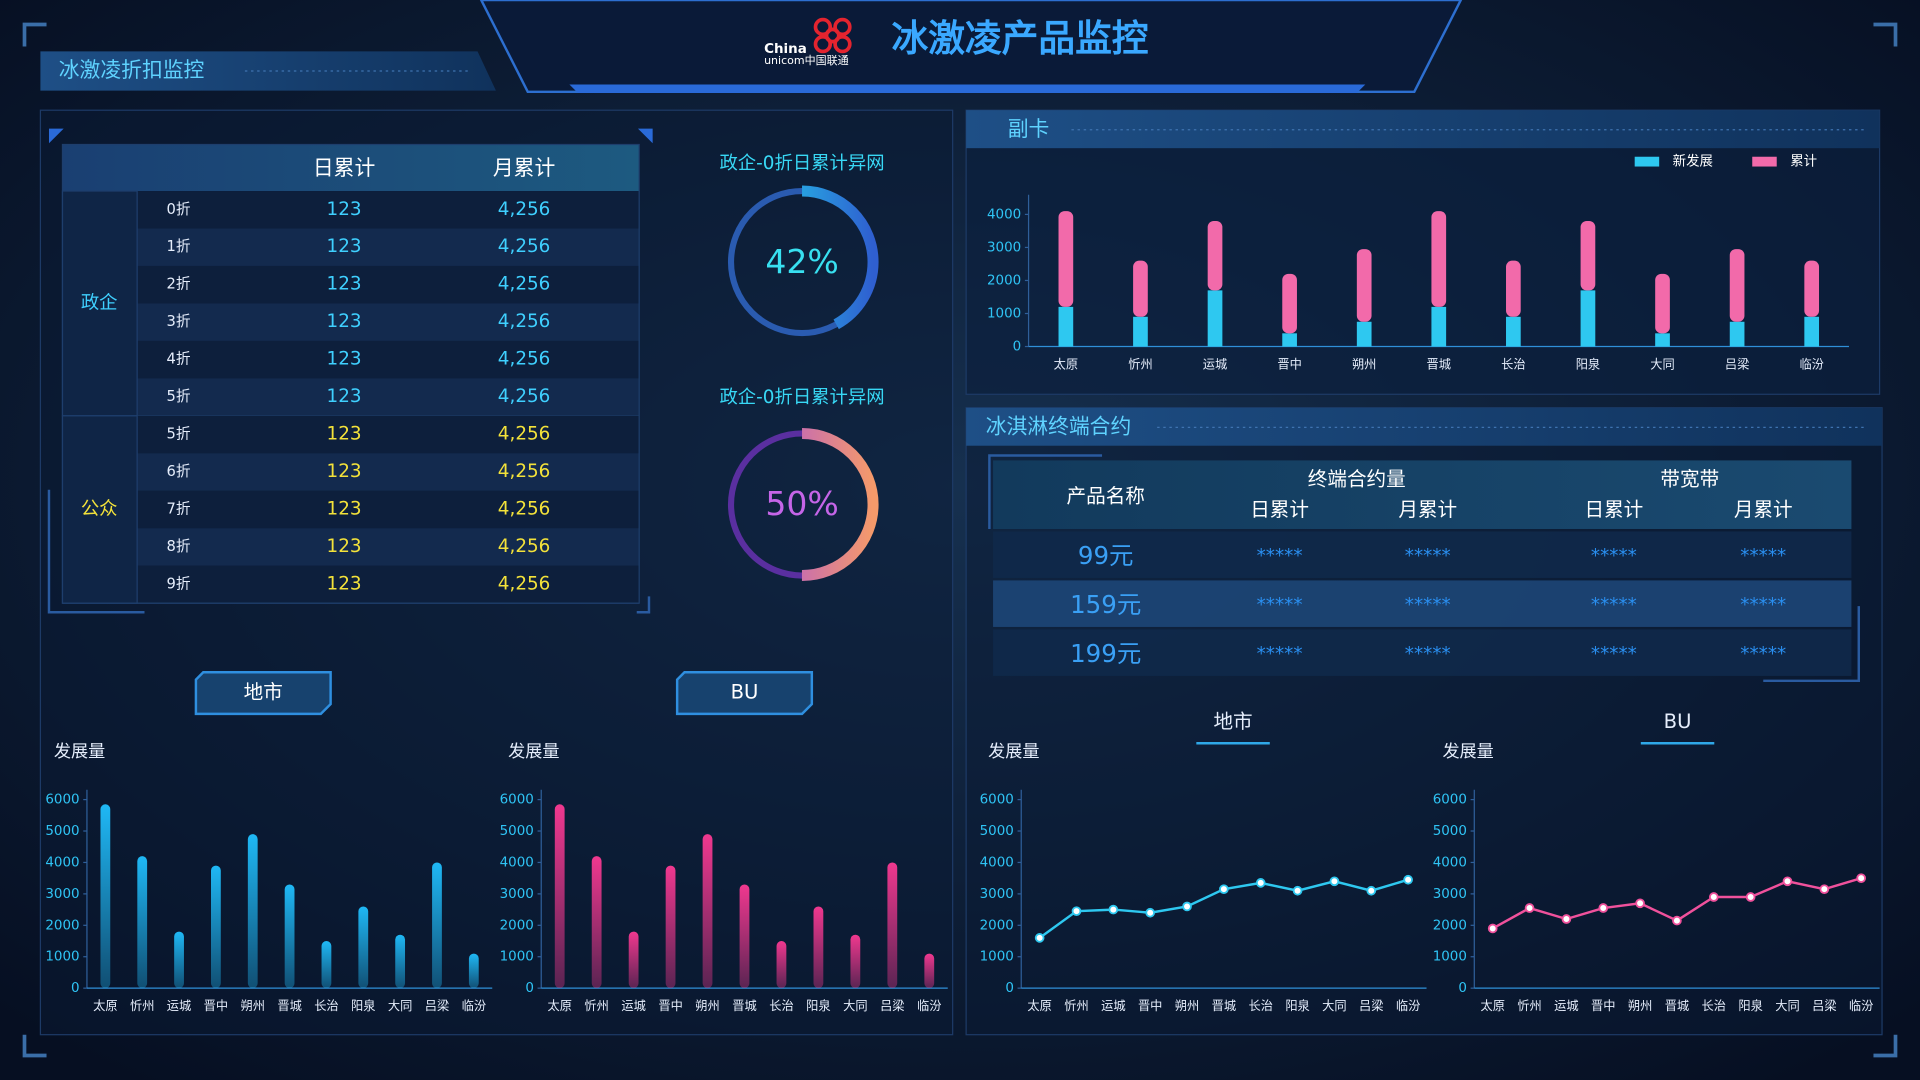  Describe the element at coordinates (524, 509) in the screenshot. I see `table-cell: 4,256` at that location.